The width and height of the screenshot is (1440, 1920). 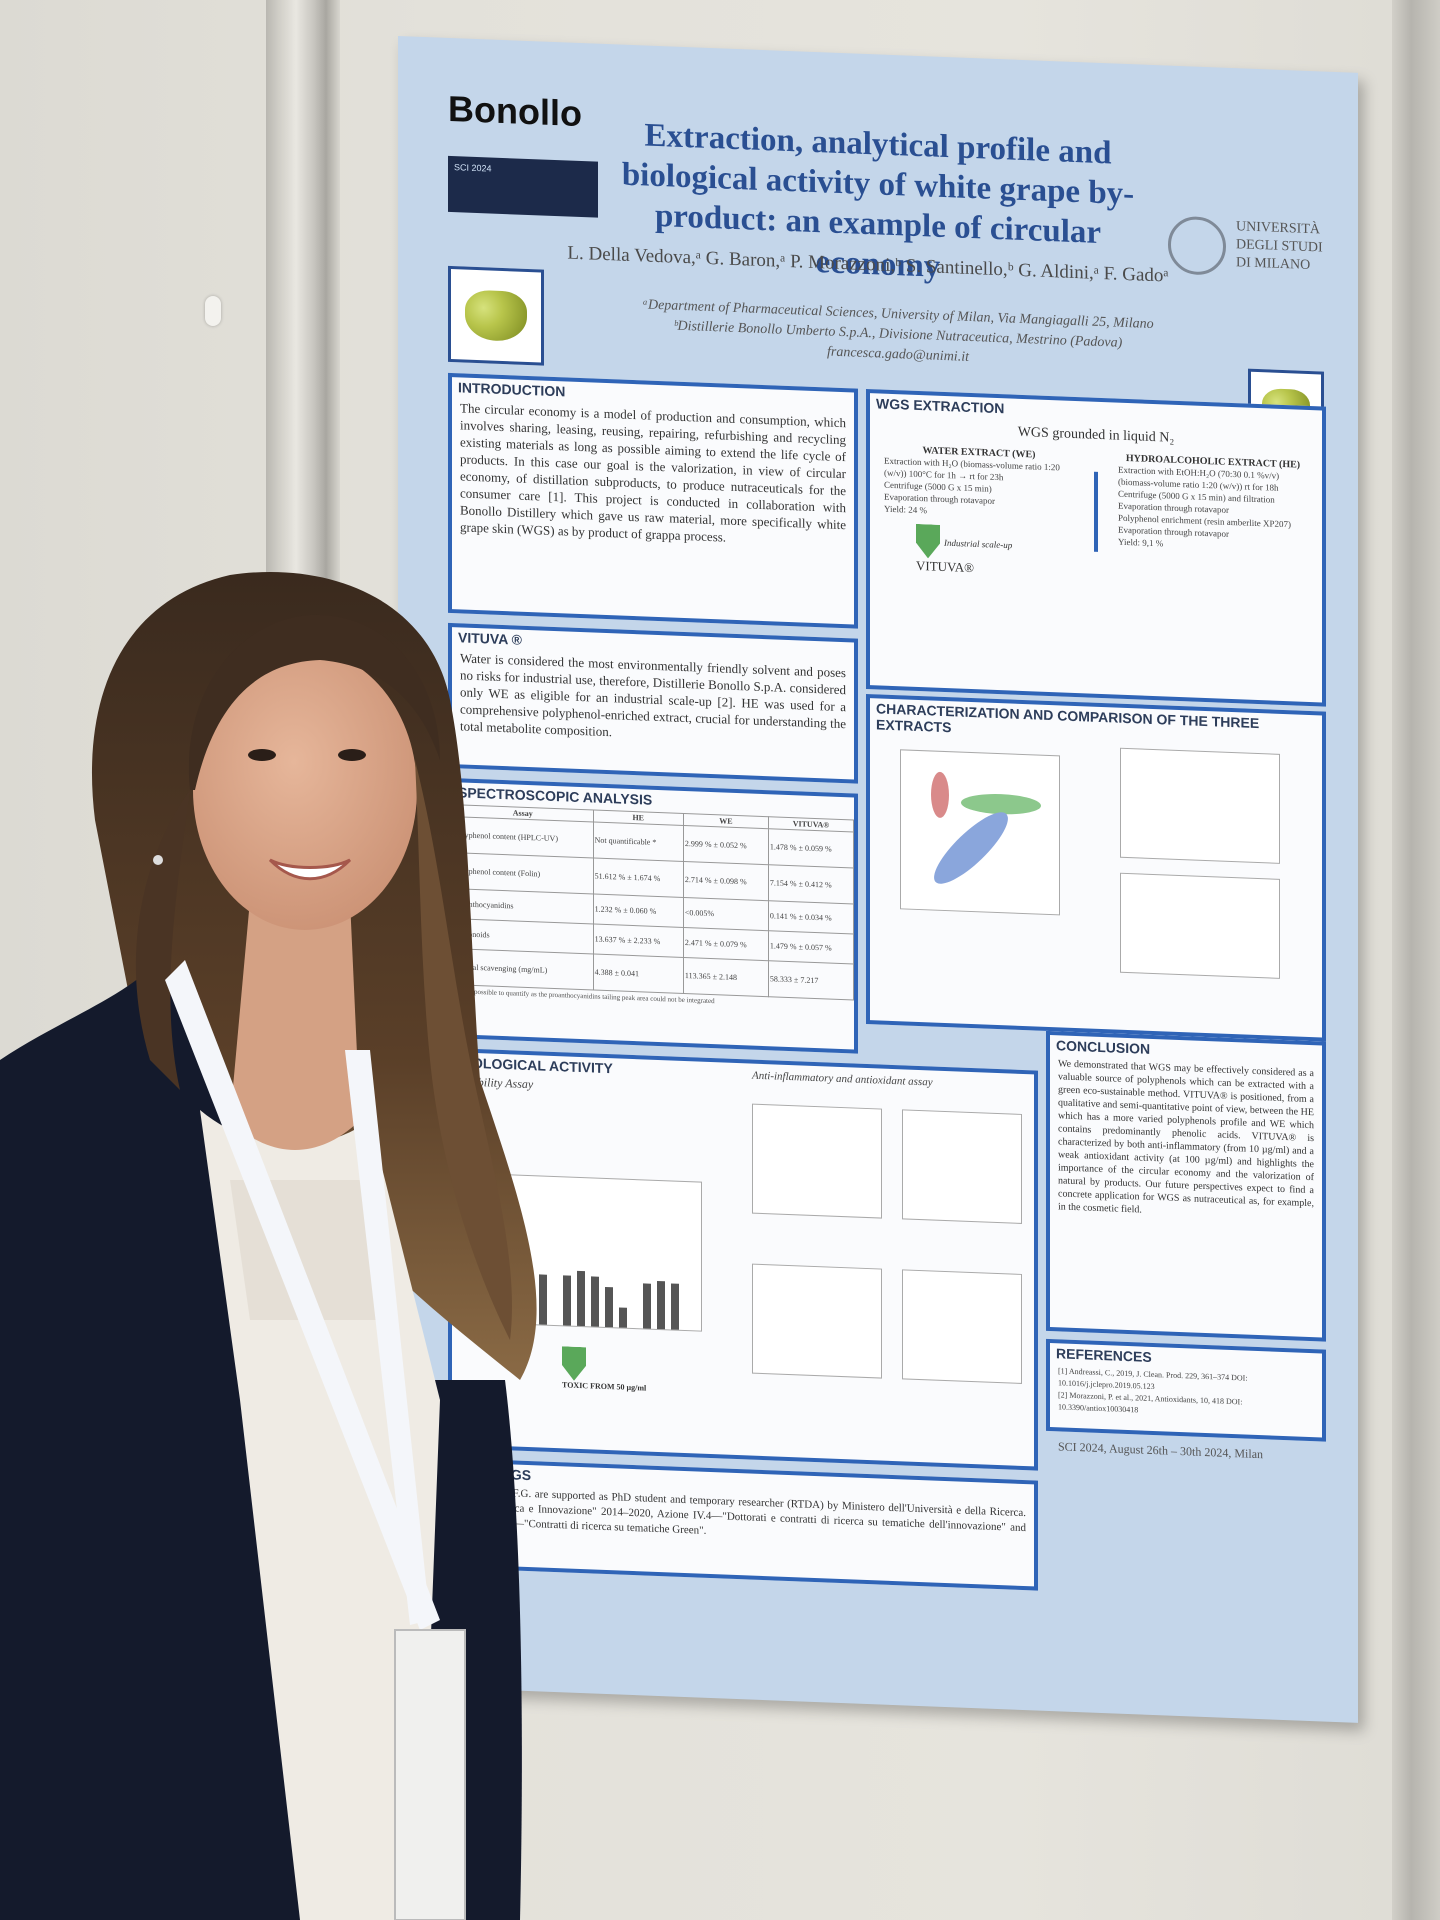 I want to click on panel-edge, so click(x=1416, y=960).